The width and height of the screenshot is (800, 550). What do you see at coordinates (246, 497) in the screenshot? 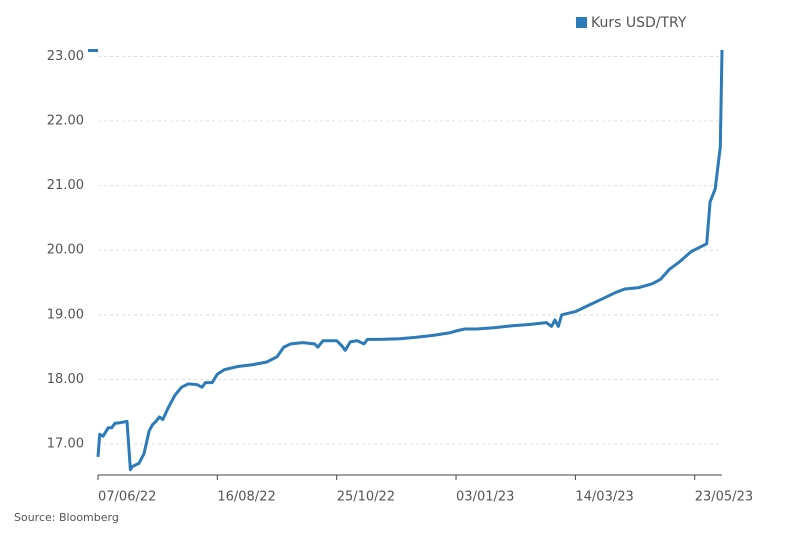
I see `x-tick-label: 16/08/22` at bounding box center [246, 497].